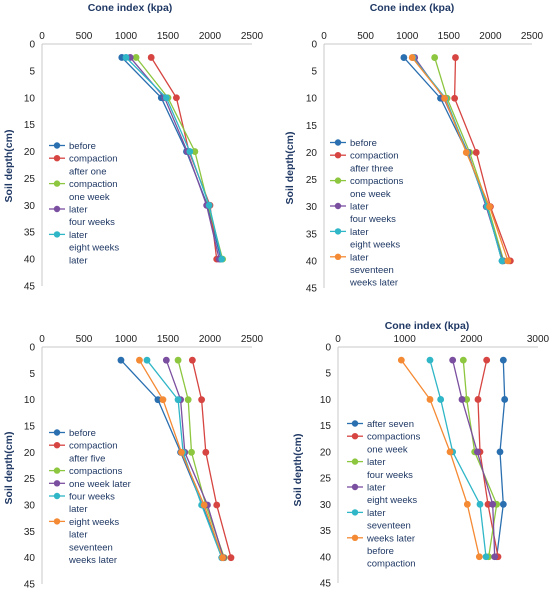 The width and height of the screenshot is (550, 589). Describe the element at coordinates (100, 484) in the screenshot. I see `legend-label: one week later` at that location.